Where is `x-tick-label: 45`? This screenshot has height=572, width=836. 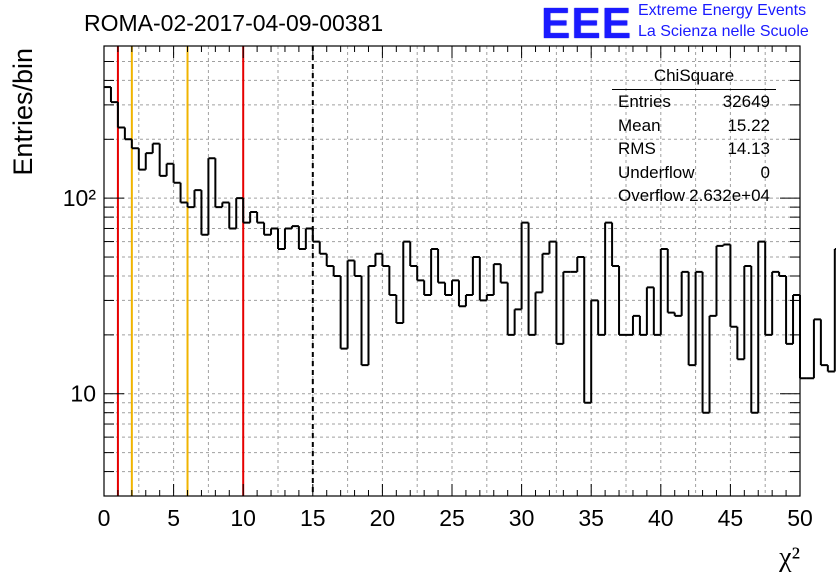 x-tick-label: 45 is located at coordinates (731, 518).